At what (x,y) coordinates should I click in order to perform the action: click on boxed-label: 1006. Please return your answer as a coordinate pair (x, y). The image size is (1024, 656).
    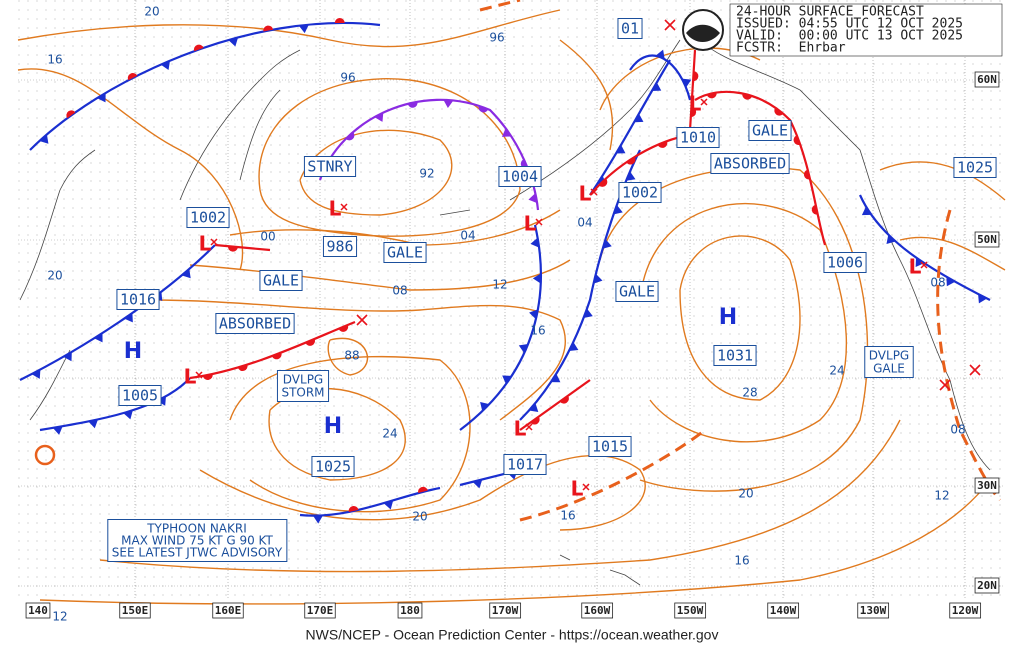
    Looking at the image, I should click on (845, 263).